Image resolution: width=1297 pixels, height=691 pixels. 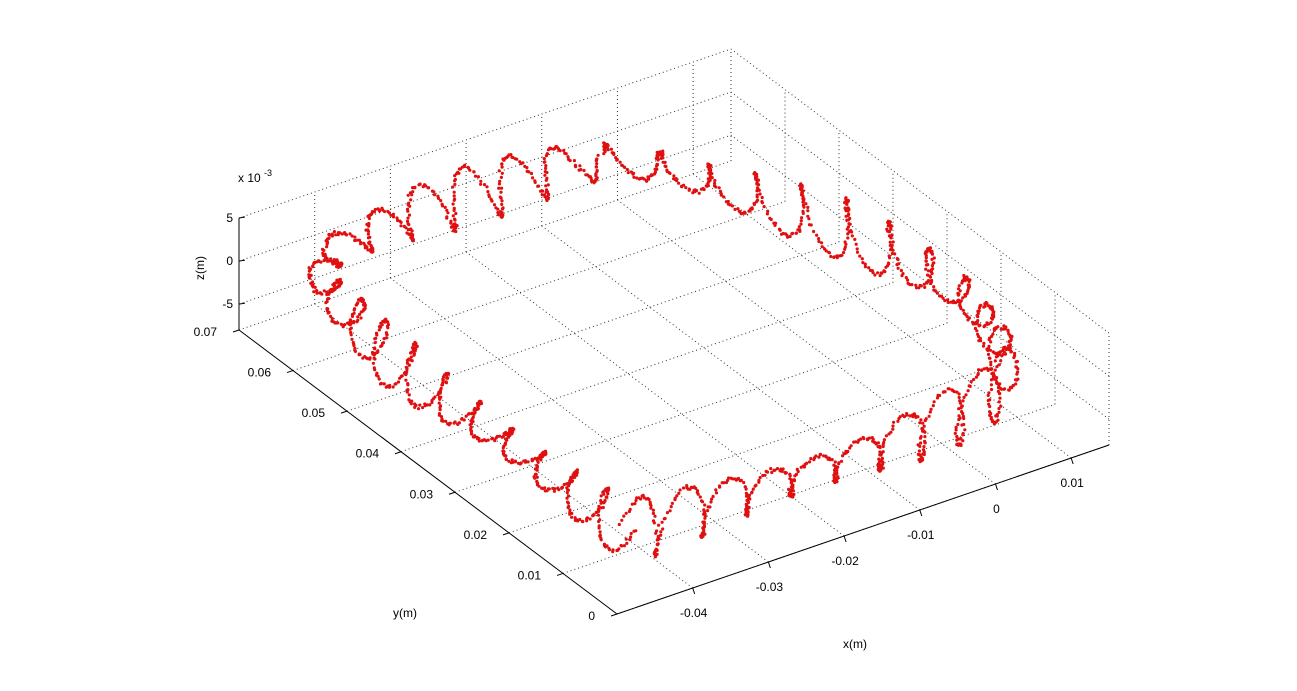 I want to click on z-exponent-label: x 10 -3, so click(x=255, y=176).